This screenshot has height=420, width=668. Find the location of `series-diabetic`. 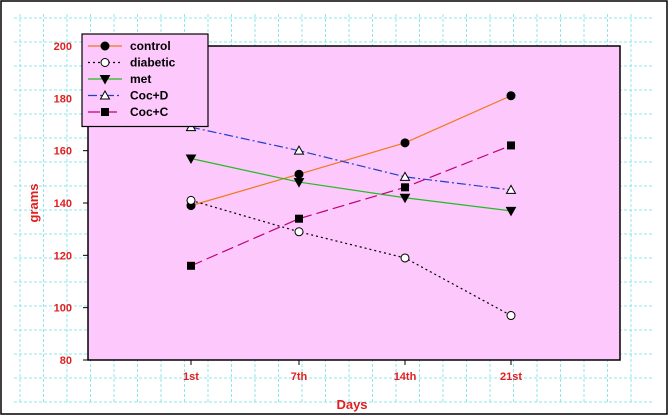

series-diabetic is located at coordinates (351, 258).